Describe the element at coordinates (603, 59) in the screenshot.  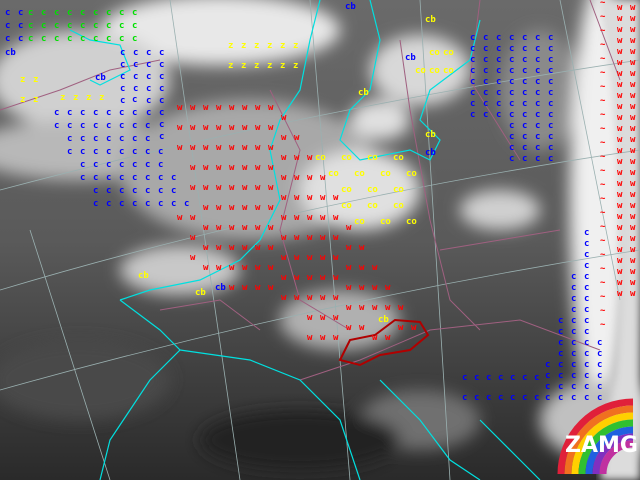
I see `symbol-tilde: ~` at that location.